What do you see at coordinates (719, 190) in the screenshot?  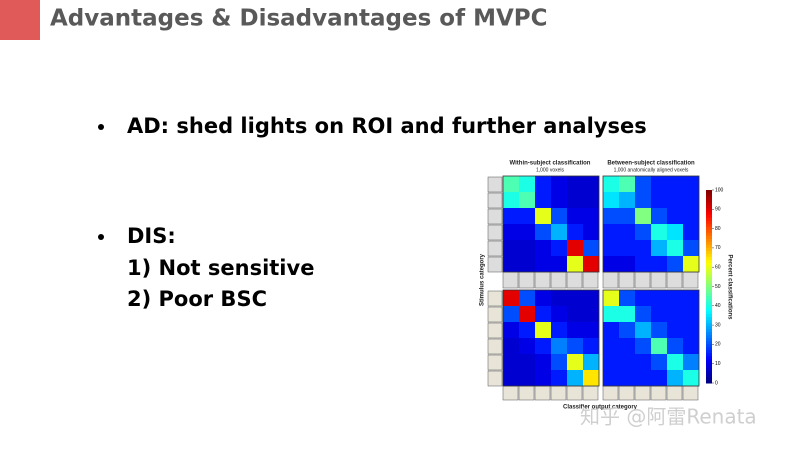 I see `colorbar-tick-label: 100` at bounding box center [719, 190].